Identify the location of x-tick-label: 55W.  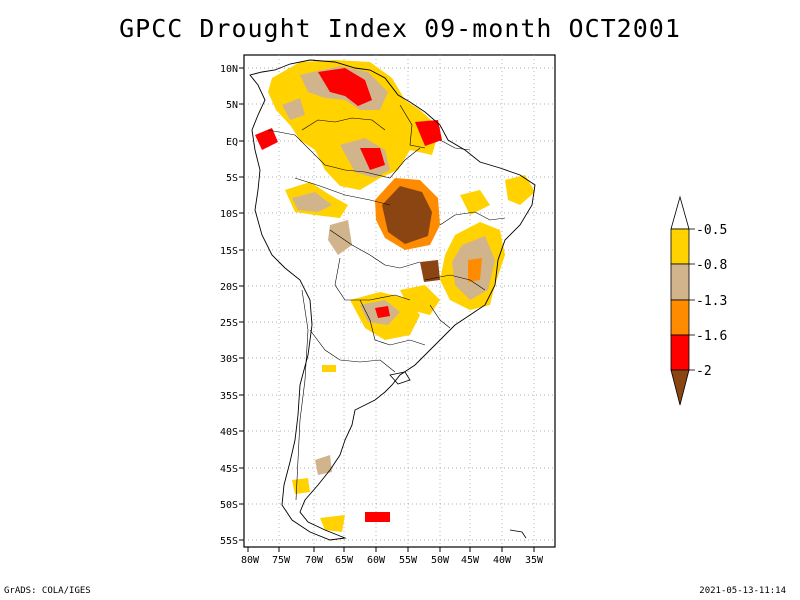
(408, 560).